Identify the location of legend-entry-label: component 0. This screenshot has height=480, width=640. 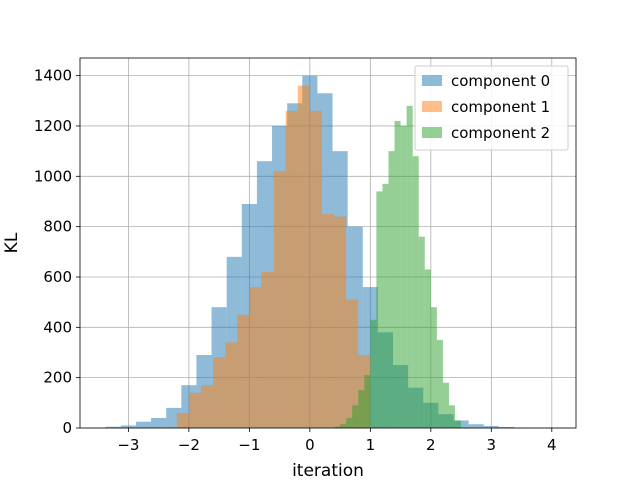
(500, 81).